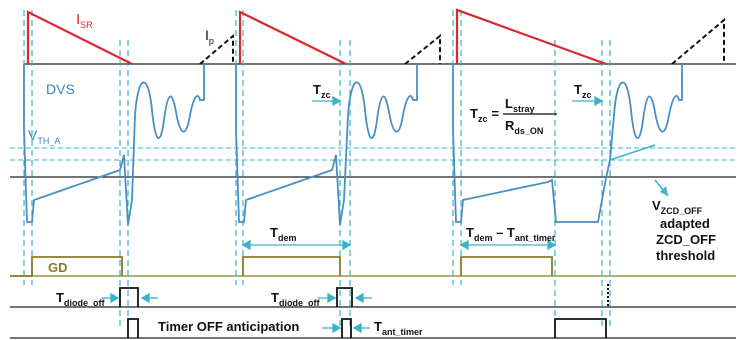  What do you see at coordinates (484, 115) in the screenshot?
I see `svg-text:Tzc=: Tzc =` at bounding box center [484, 115].